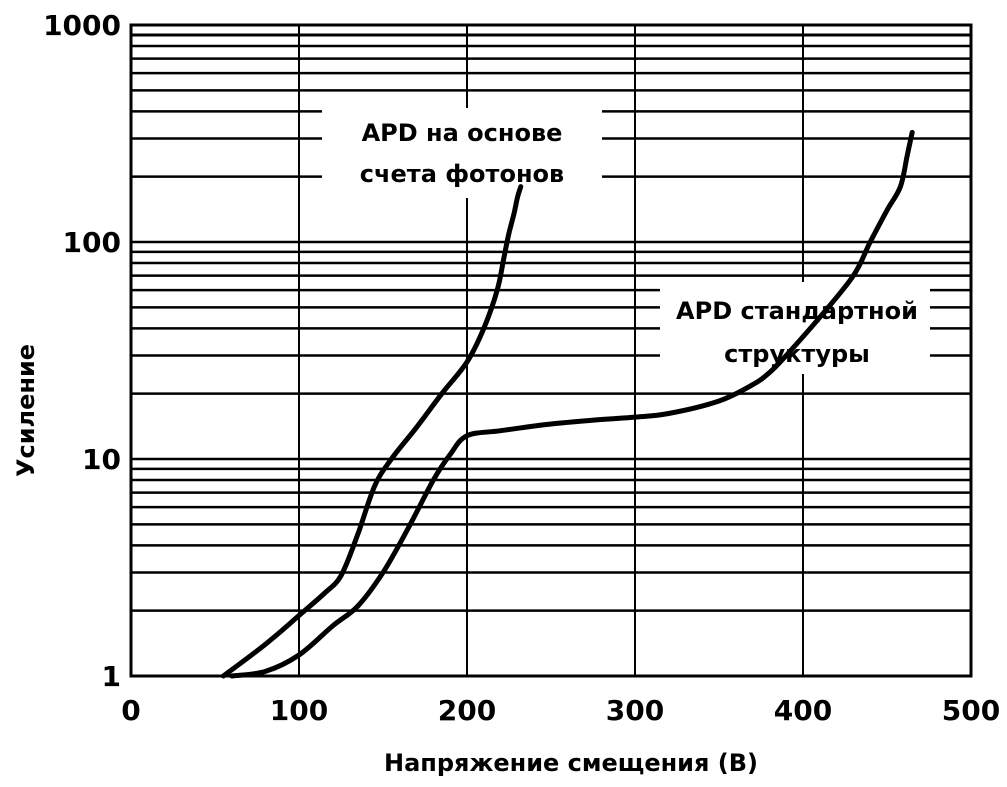 The height and width of the screenshot is (787, 1007). I want to click on y-tick-label: 10, so click(101, 459).